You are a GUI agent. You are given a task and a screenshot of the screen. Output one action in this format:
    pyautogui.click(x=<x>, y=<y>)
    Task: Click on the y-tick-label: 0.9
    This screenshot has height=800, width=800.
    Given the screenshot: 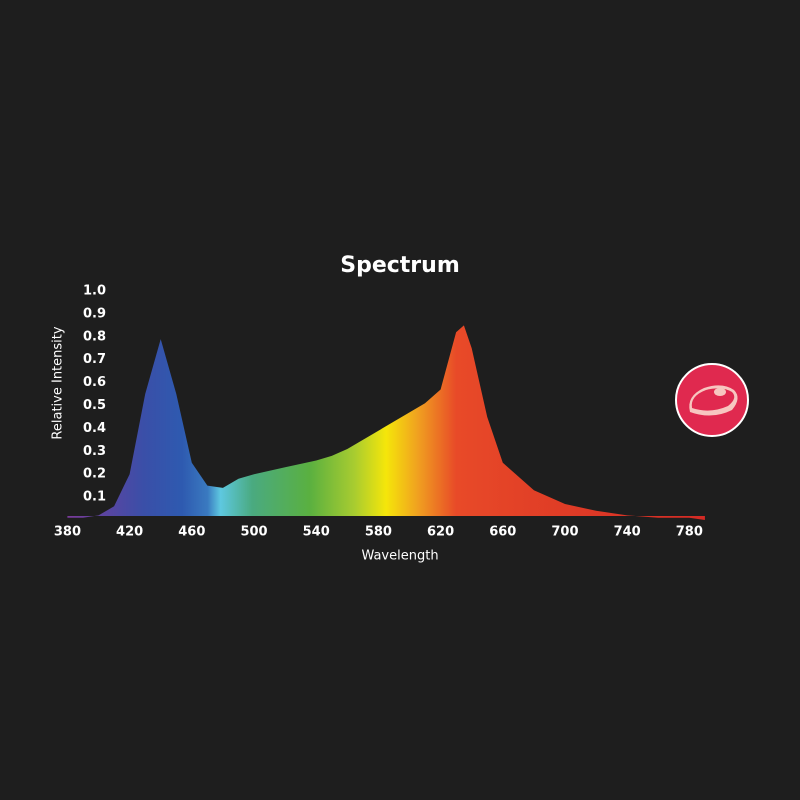 What is the action you would take?
    pyautogui.click(x=94, y=313)
    